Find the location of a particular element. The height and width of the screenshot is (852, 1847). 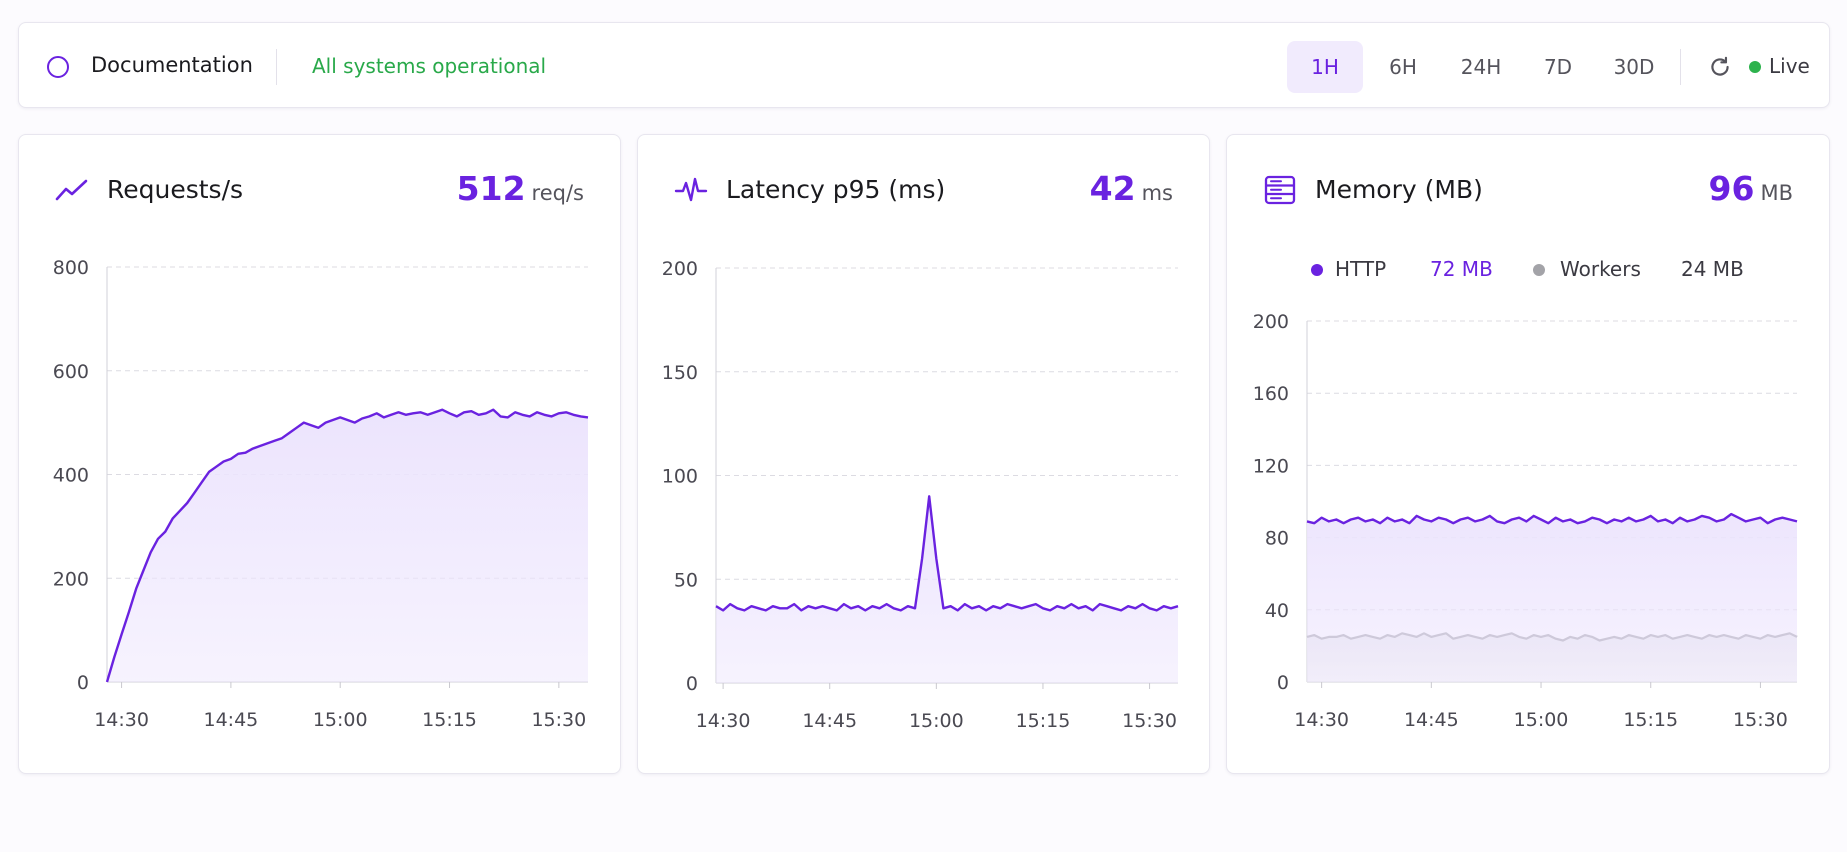

metric-unit: req/s is located at coordinates (557, 193).